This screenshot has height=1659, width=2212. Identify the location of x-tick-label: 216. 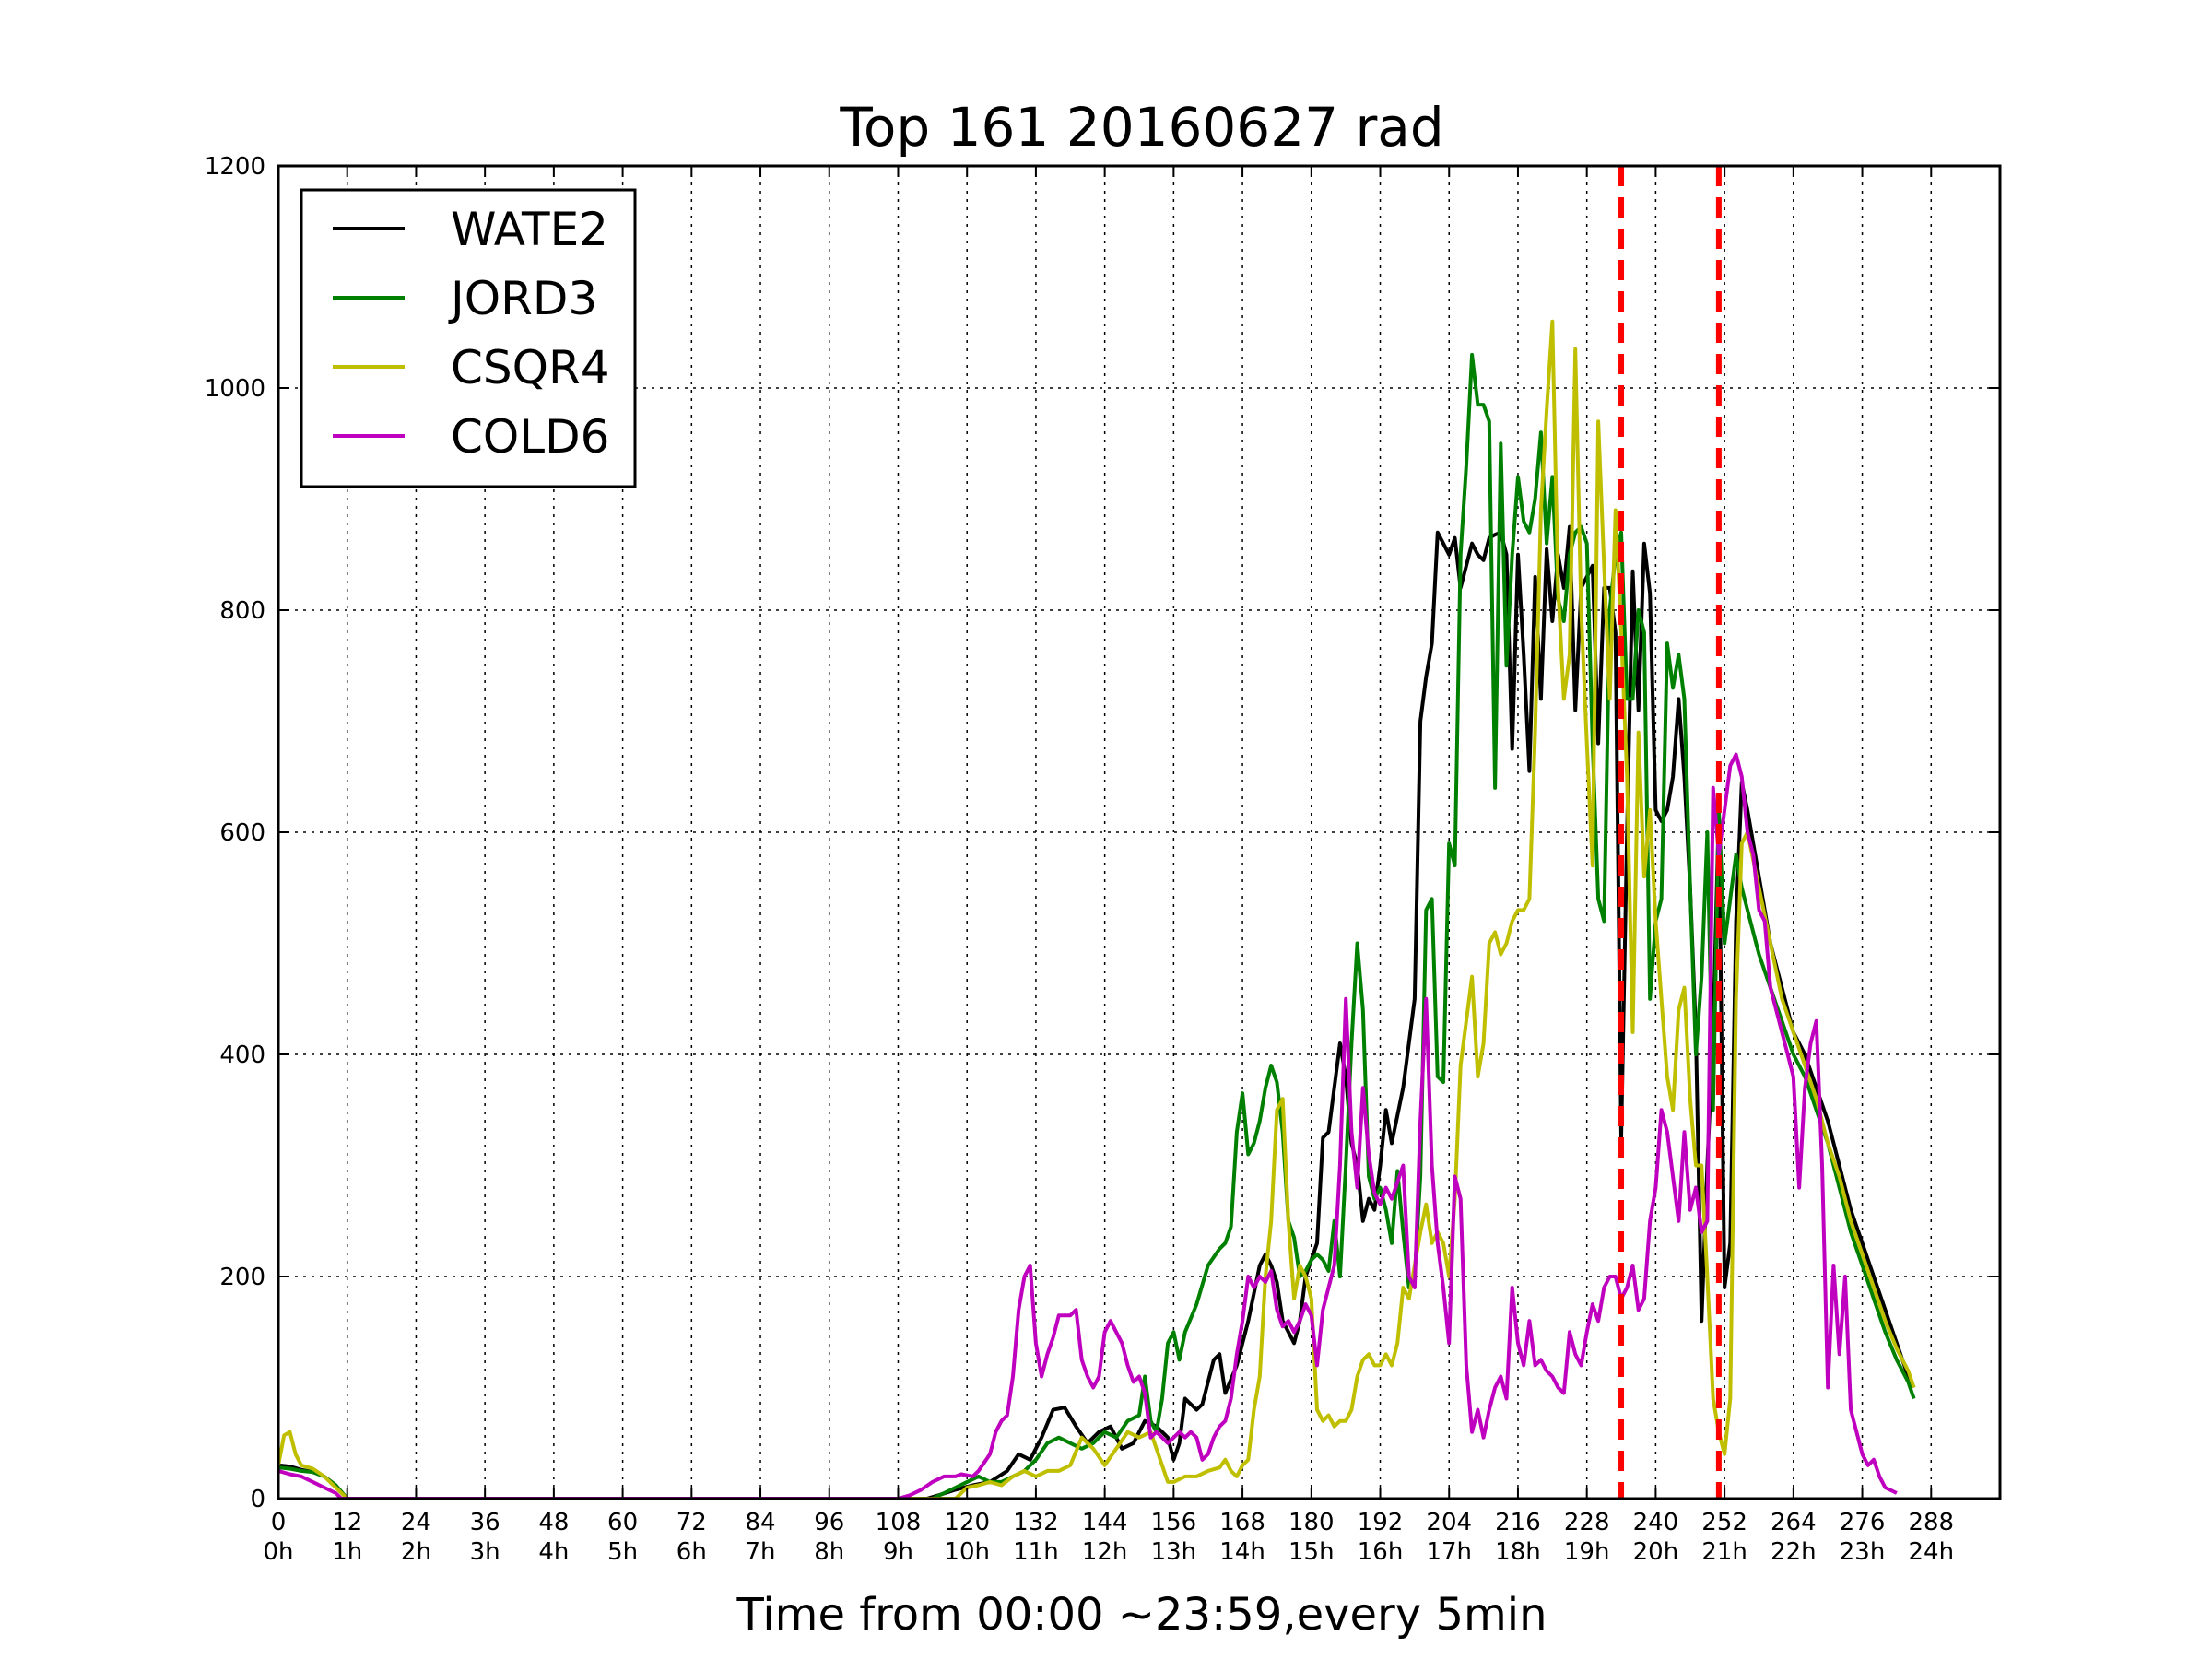
(1518, 1522).